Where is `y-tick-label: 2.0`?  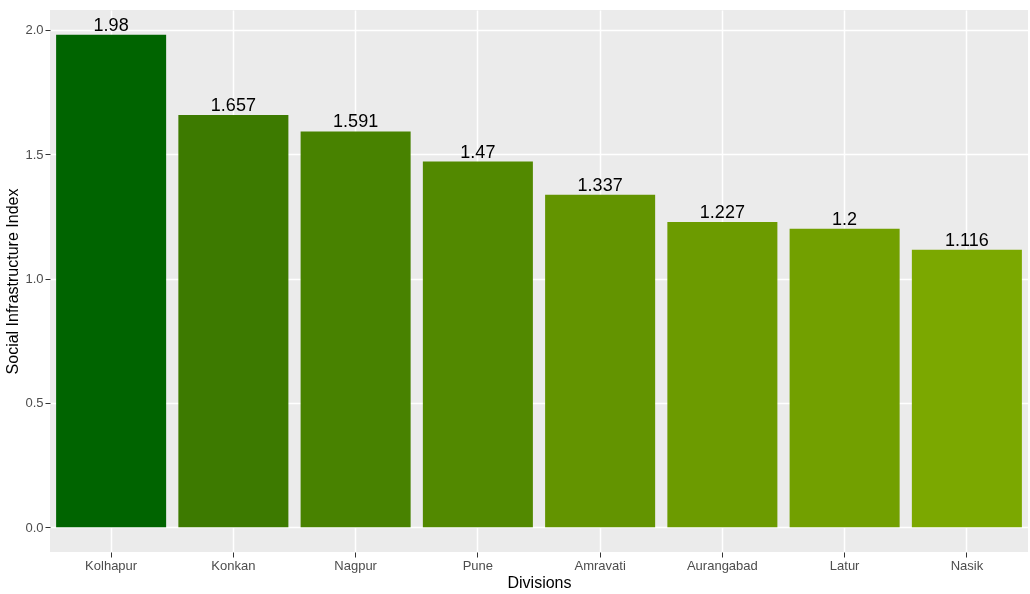 y-tick-label: 2.0 is located at coordinates (34, 30).